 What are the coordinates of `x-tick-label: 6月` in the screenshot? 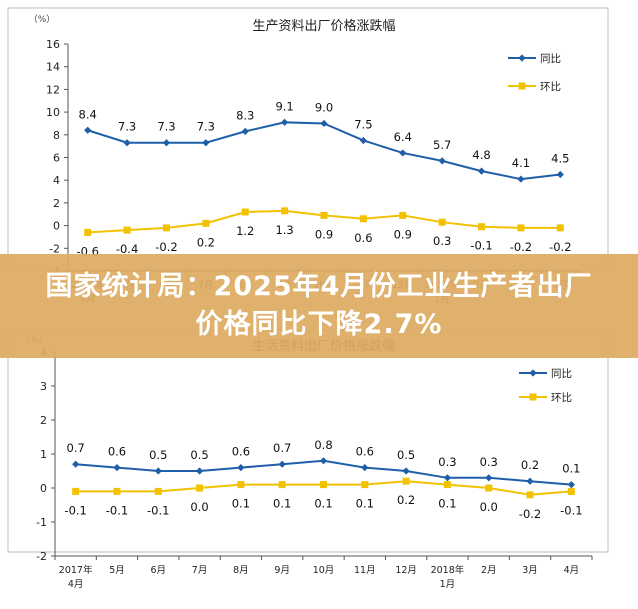 It's located at (158, 570).